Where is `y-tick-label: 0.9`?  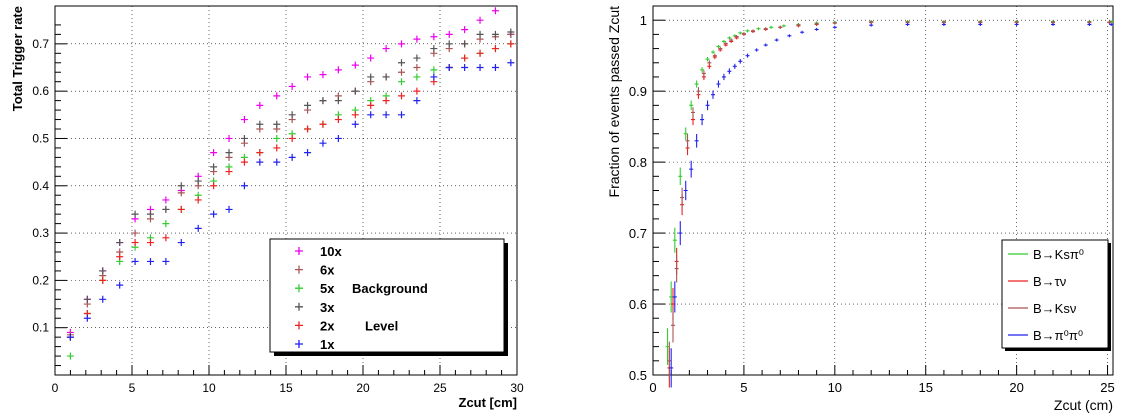
y-tick-label: 0.9 is located at coordinates (638, 91).